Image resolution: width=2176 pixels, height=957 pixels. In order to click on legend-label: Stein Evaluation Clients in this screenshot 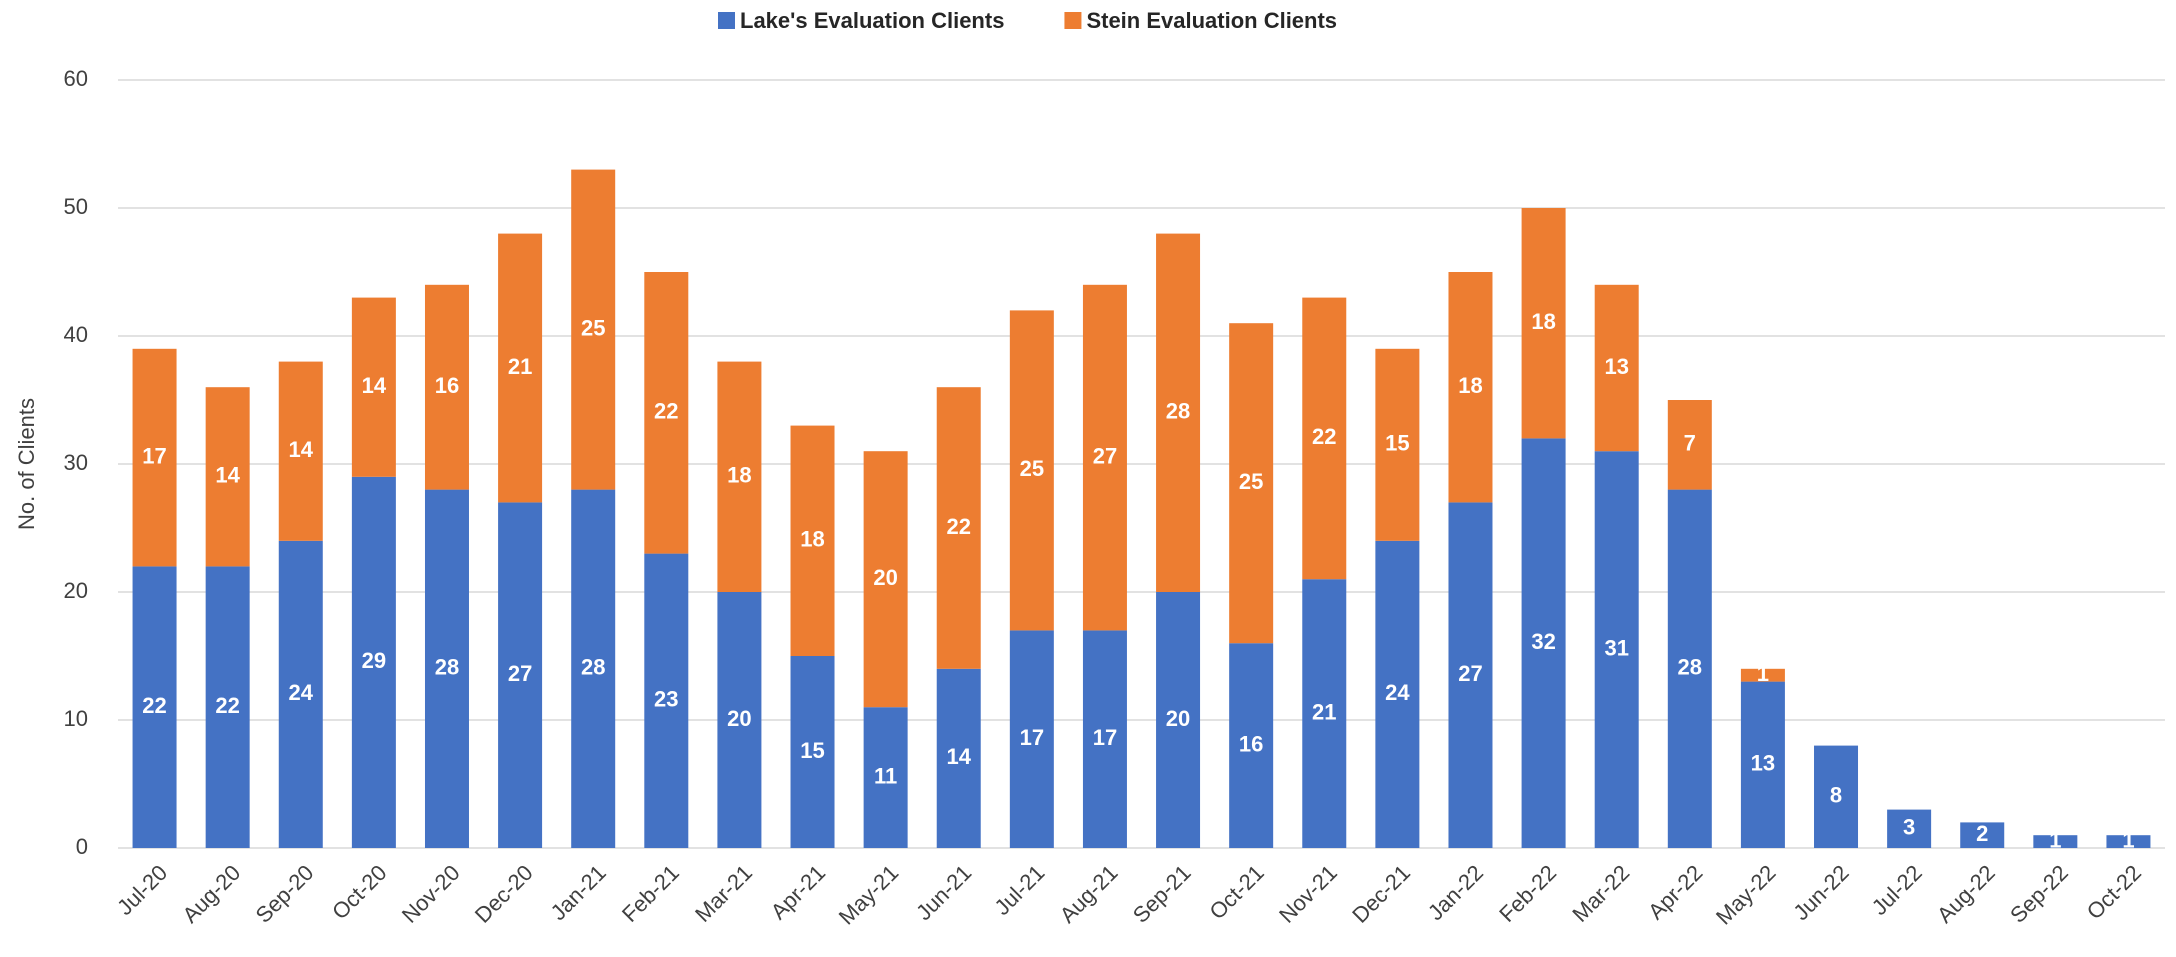, I will do `click(1211, 20)`.